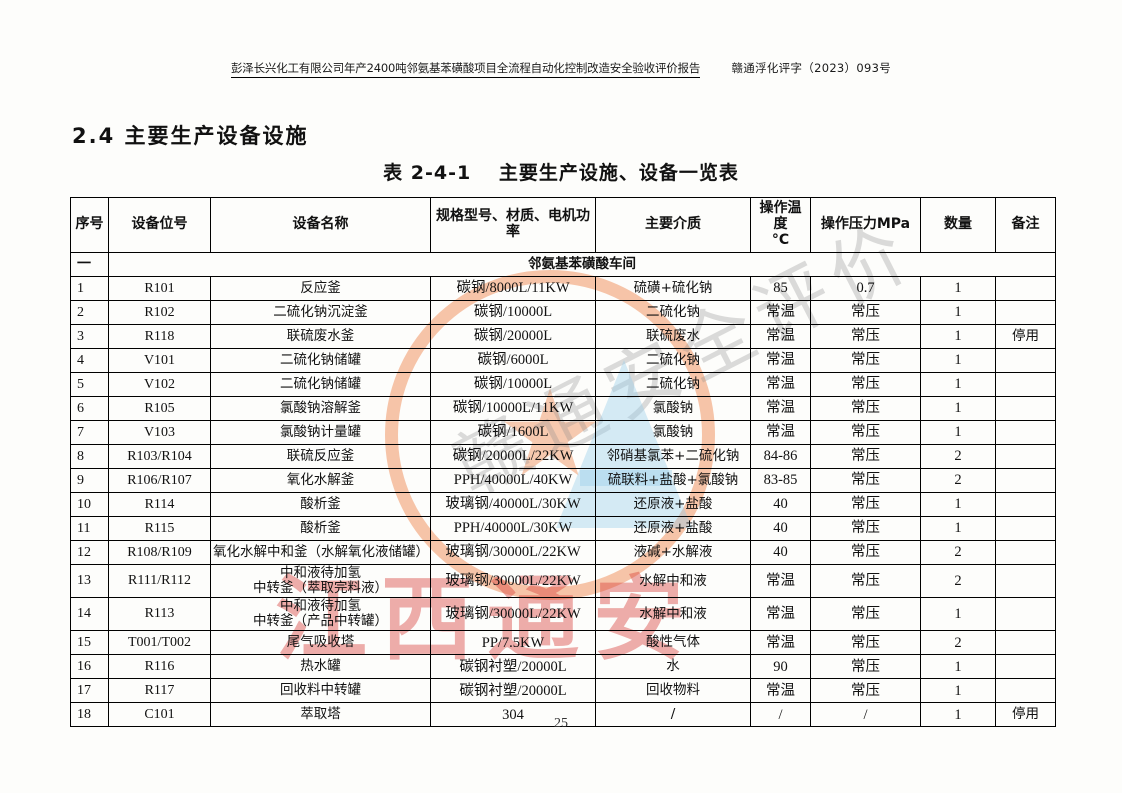  I want to click on cell-spec: 玻璃钢/30000L/22KW, so click(513, 614).